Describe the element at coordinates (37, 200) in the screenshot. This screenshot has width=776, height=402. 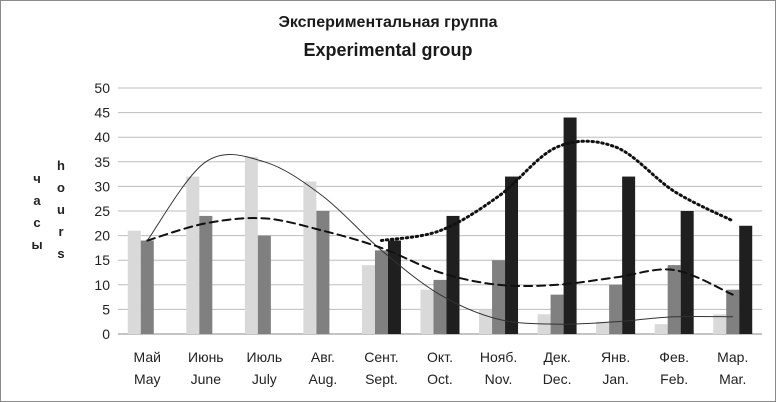
I see `y-axis-label-ru-letter: а` at that location.